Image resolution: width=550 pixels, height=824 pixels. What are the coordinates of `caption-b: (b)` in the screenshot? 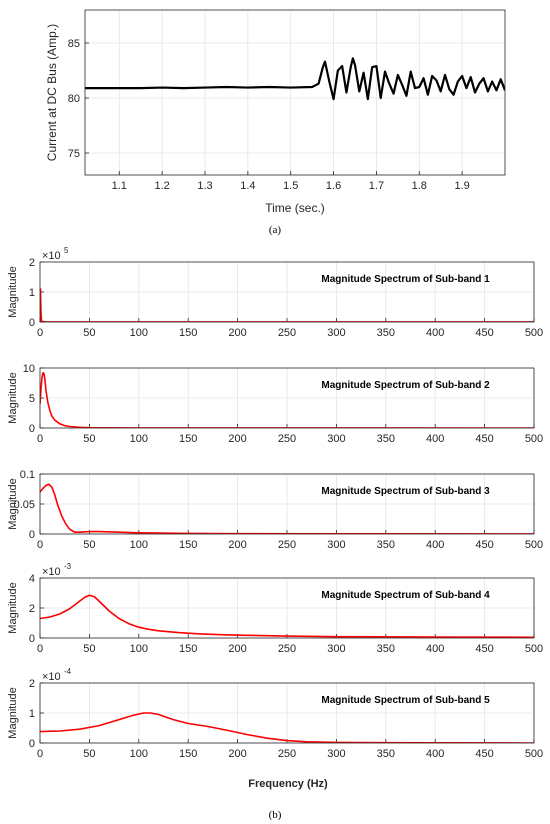 It's located at (275, 815).